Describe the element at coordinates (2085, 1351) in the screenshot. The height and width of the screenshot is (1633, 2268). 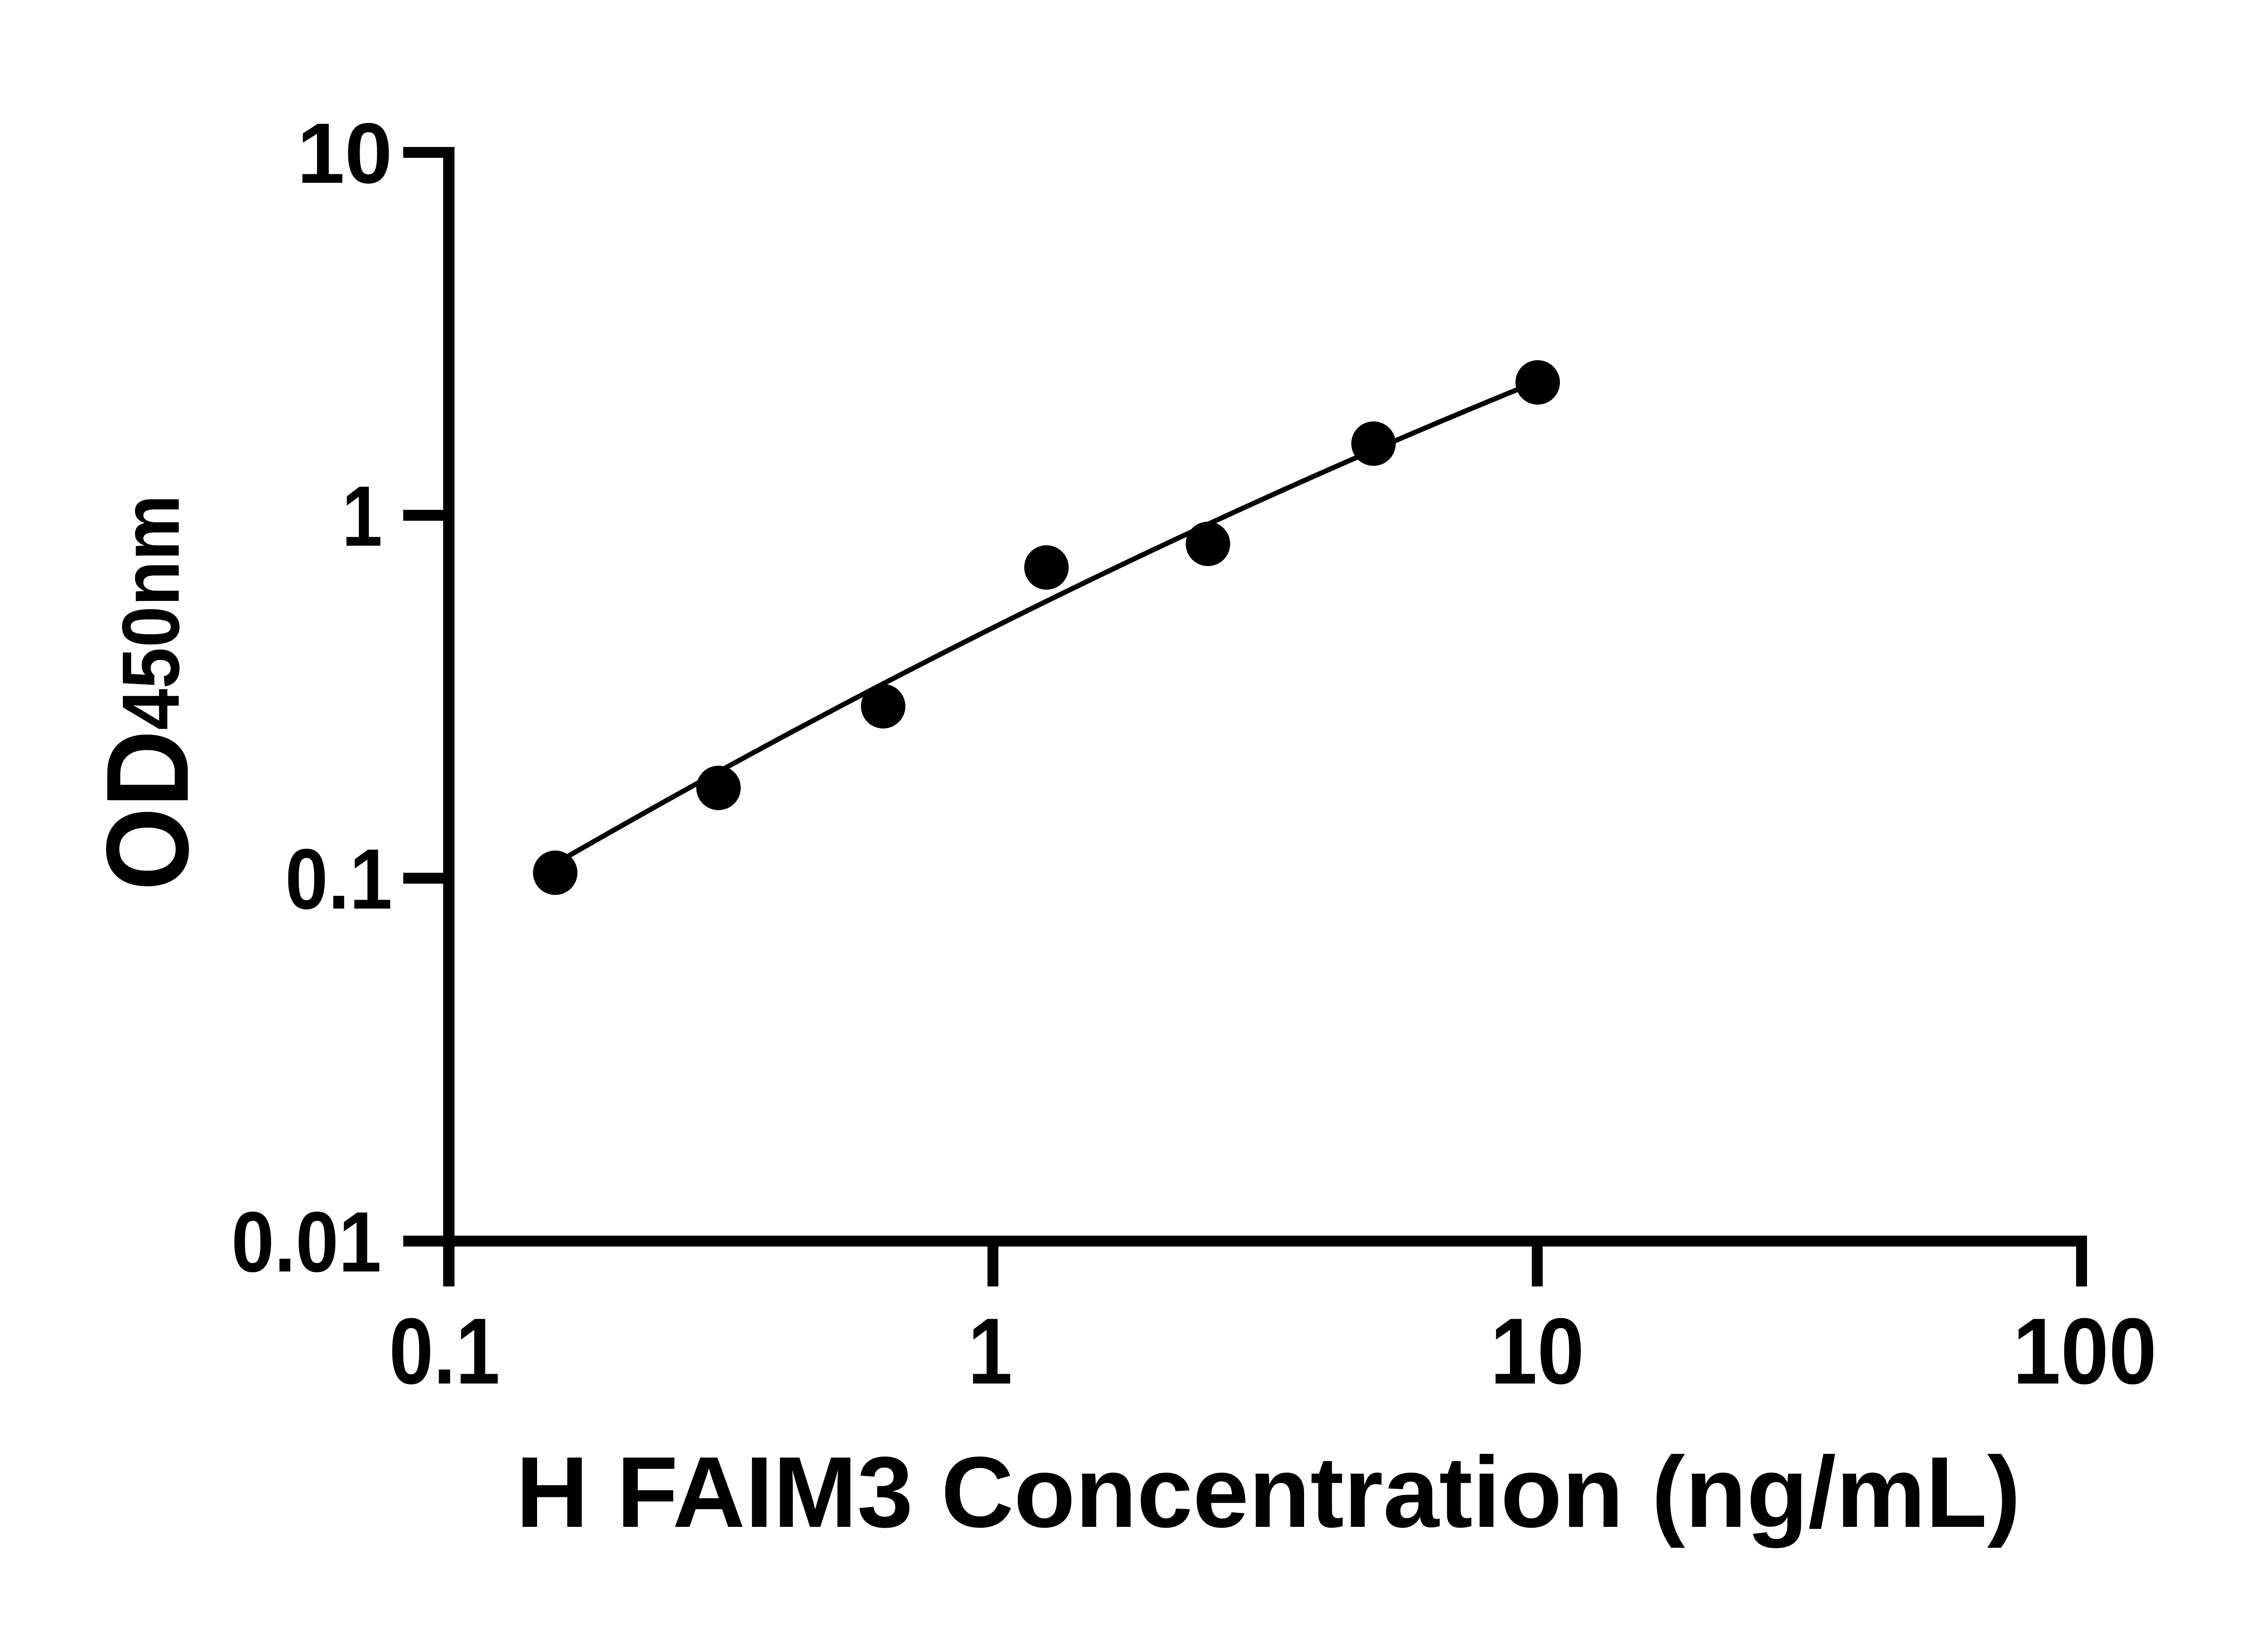
I see `svg-text: 100` at that location.